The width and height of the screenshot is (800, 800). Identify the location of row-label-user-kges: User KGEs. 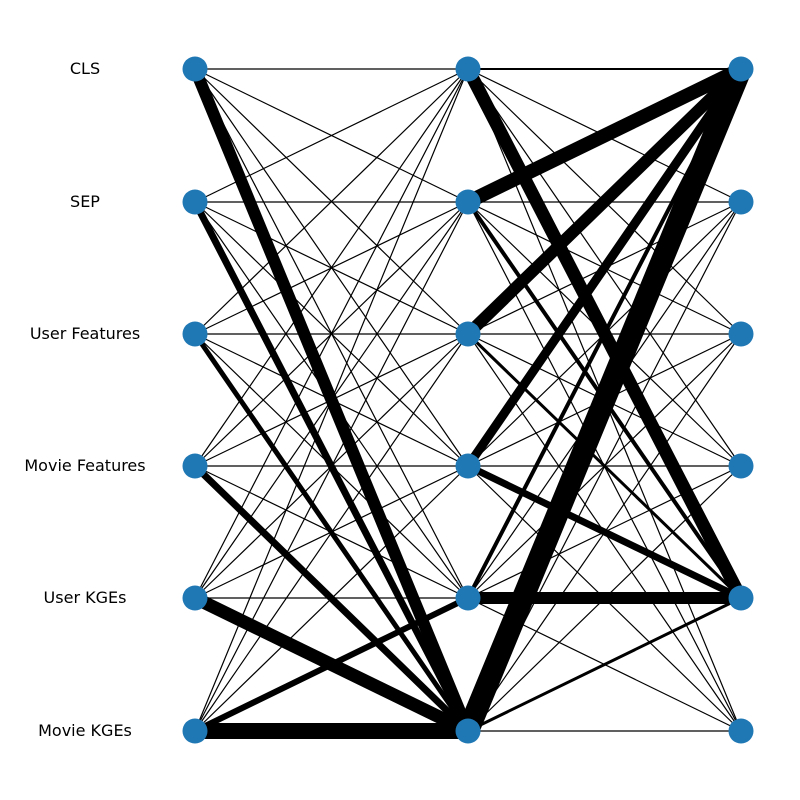
(85, 597).